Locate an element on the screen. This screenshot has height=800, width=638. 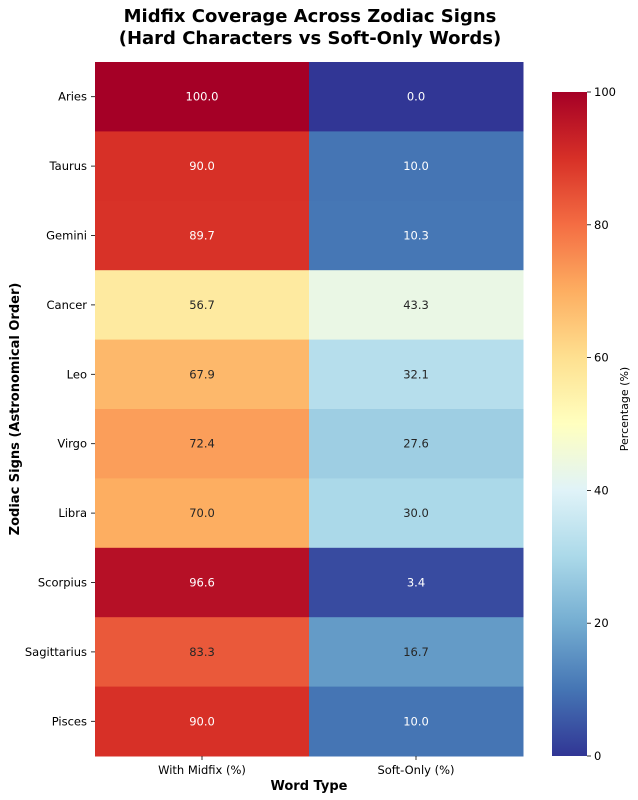
cell-value-label: 32.1 is located at coordinates (416, 374).